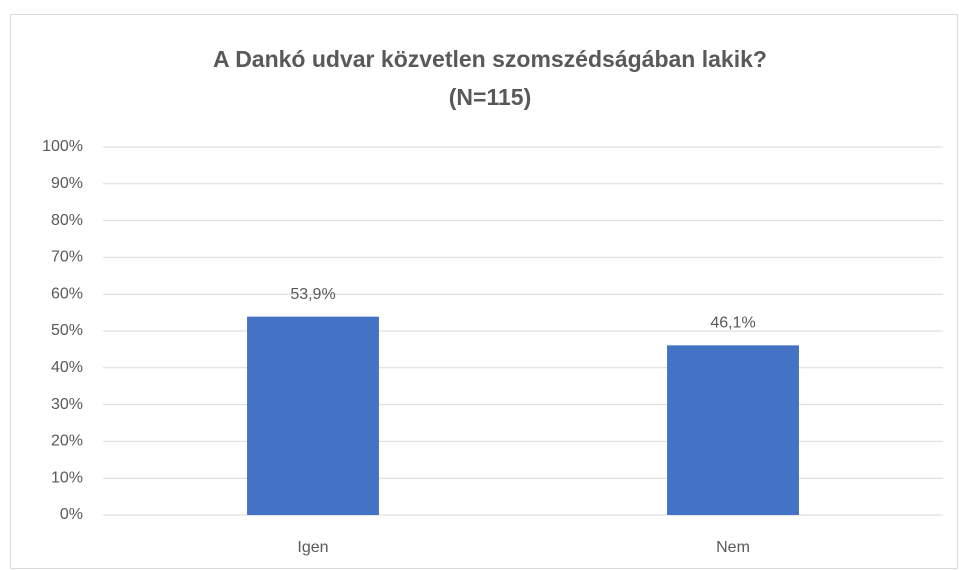  What do you see at coordinates (67, 257) in the screenshot?
I see `y-tick-label: 70%` at bounding box center [67, 257].